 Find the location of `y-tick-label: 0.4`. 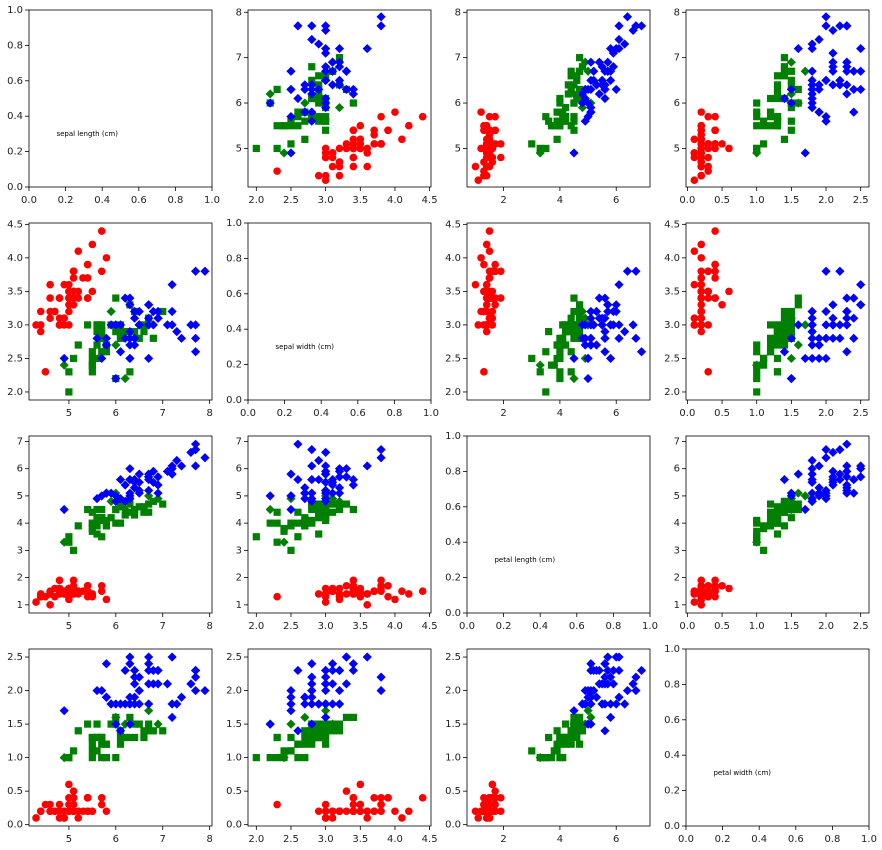

y-tick-label: 0.4 is located at coordinates (15, 116).